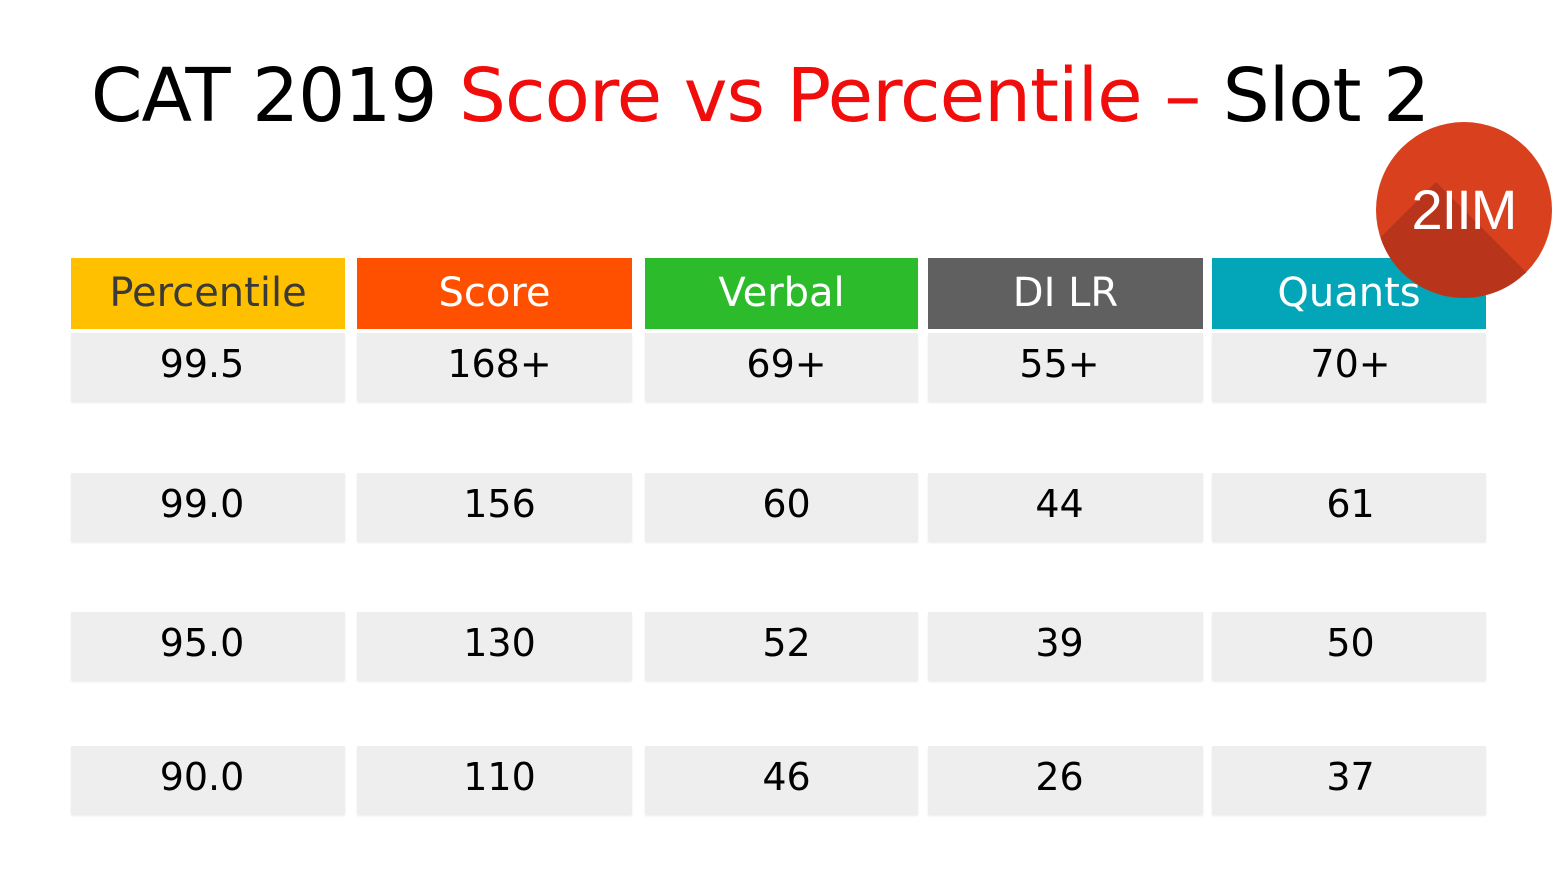 Image resolution: width=1557 pixels, height=876 pixels. What do you see at coordinates (1349, 367) in the screenshot?
I see `table-cell: 70+` at bounding box center [1349, 367].